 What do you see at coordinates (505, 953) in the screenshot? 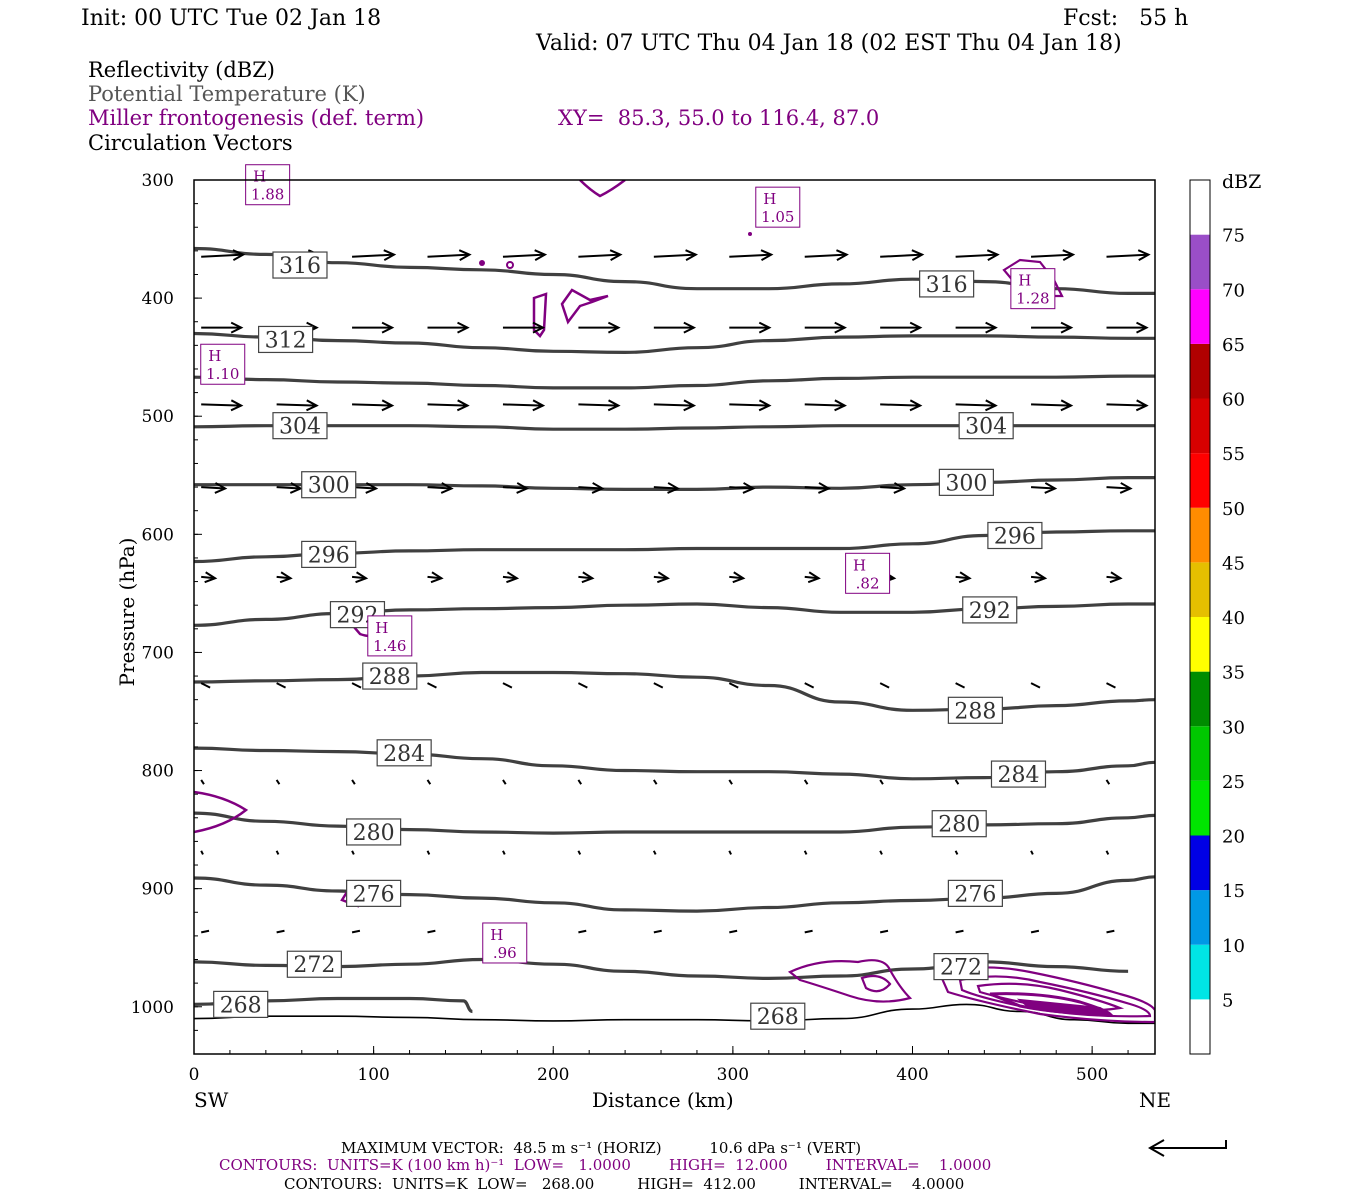
I see `fronto-max-value: .96` at bounding box center [505, 953].